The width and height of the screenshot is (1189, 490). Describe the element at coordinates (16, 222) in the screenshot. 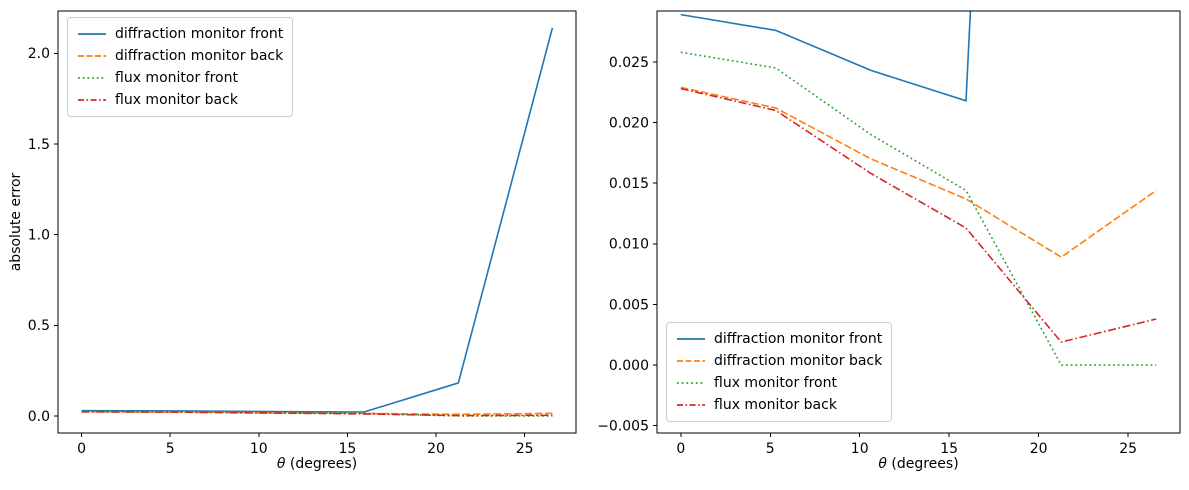

I see `left-yaxis-label: absolute error` at that location.